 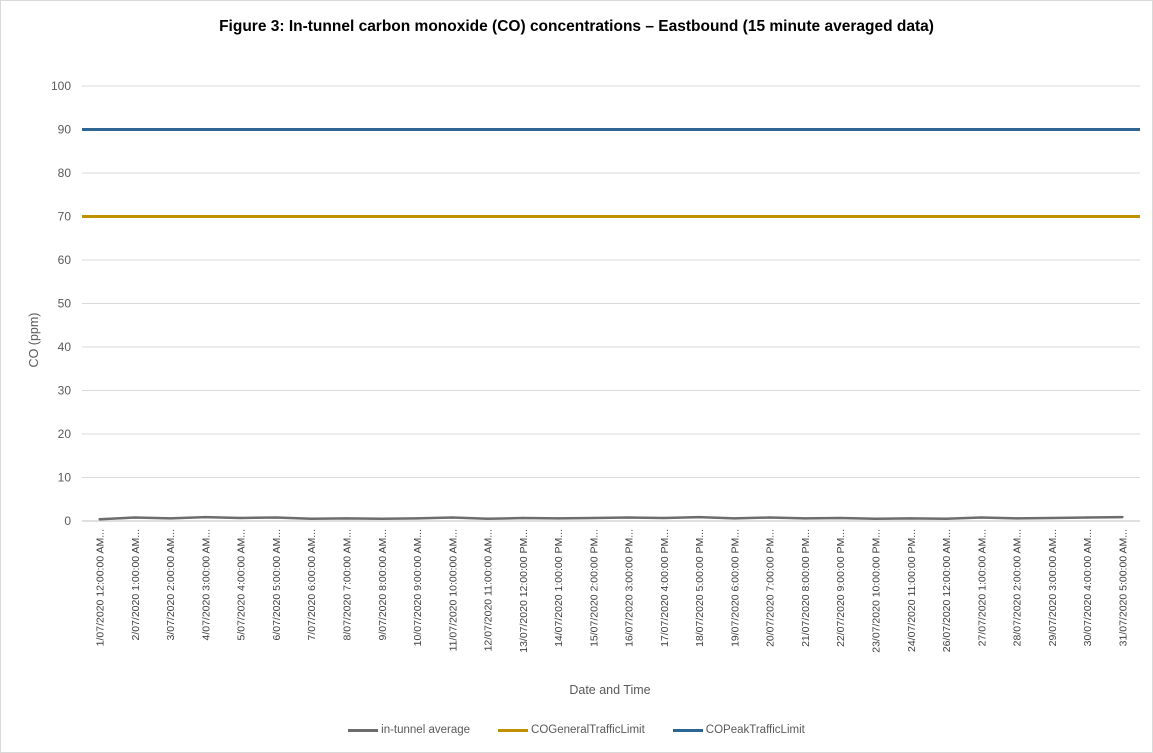 What do you see at coordinates (65, 304) in the screenshot?
I see `y-tick-label: 50` at bounding box center [65, 304].